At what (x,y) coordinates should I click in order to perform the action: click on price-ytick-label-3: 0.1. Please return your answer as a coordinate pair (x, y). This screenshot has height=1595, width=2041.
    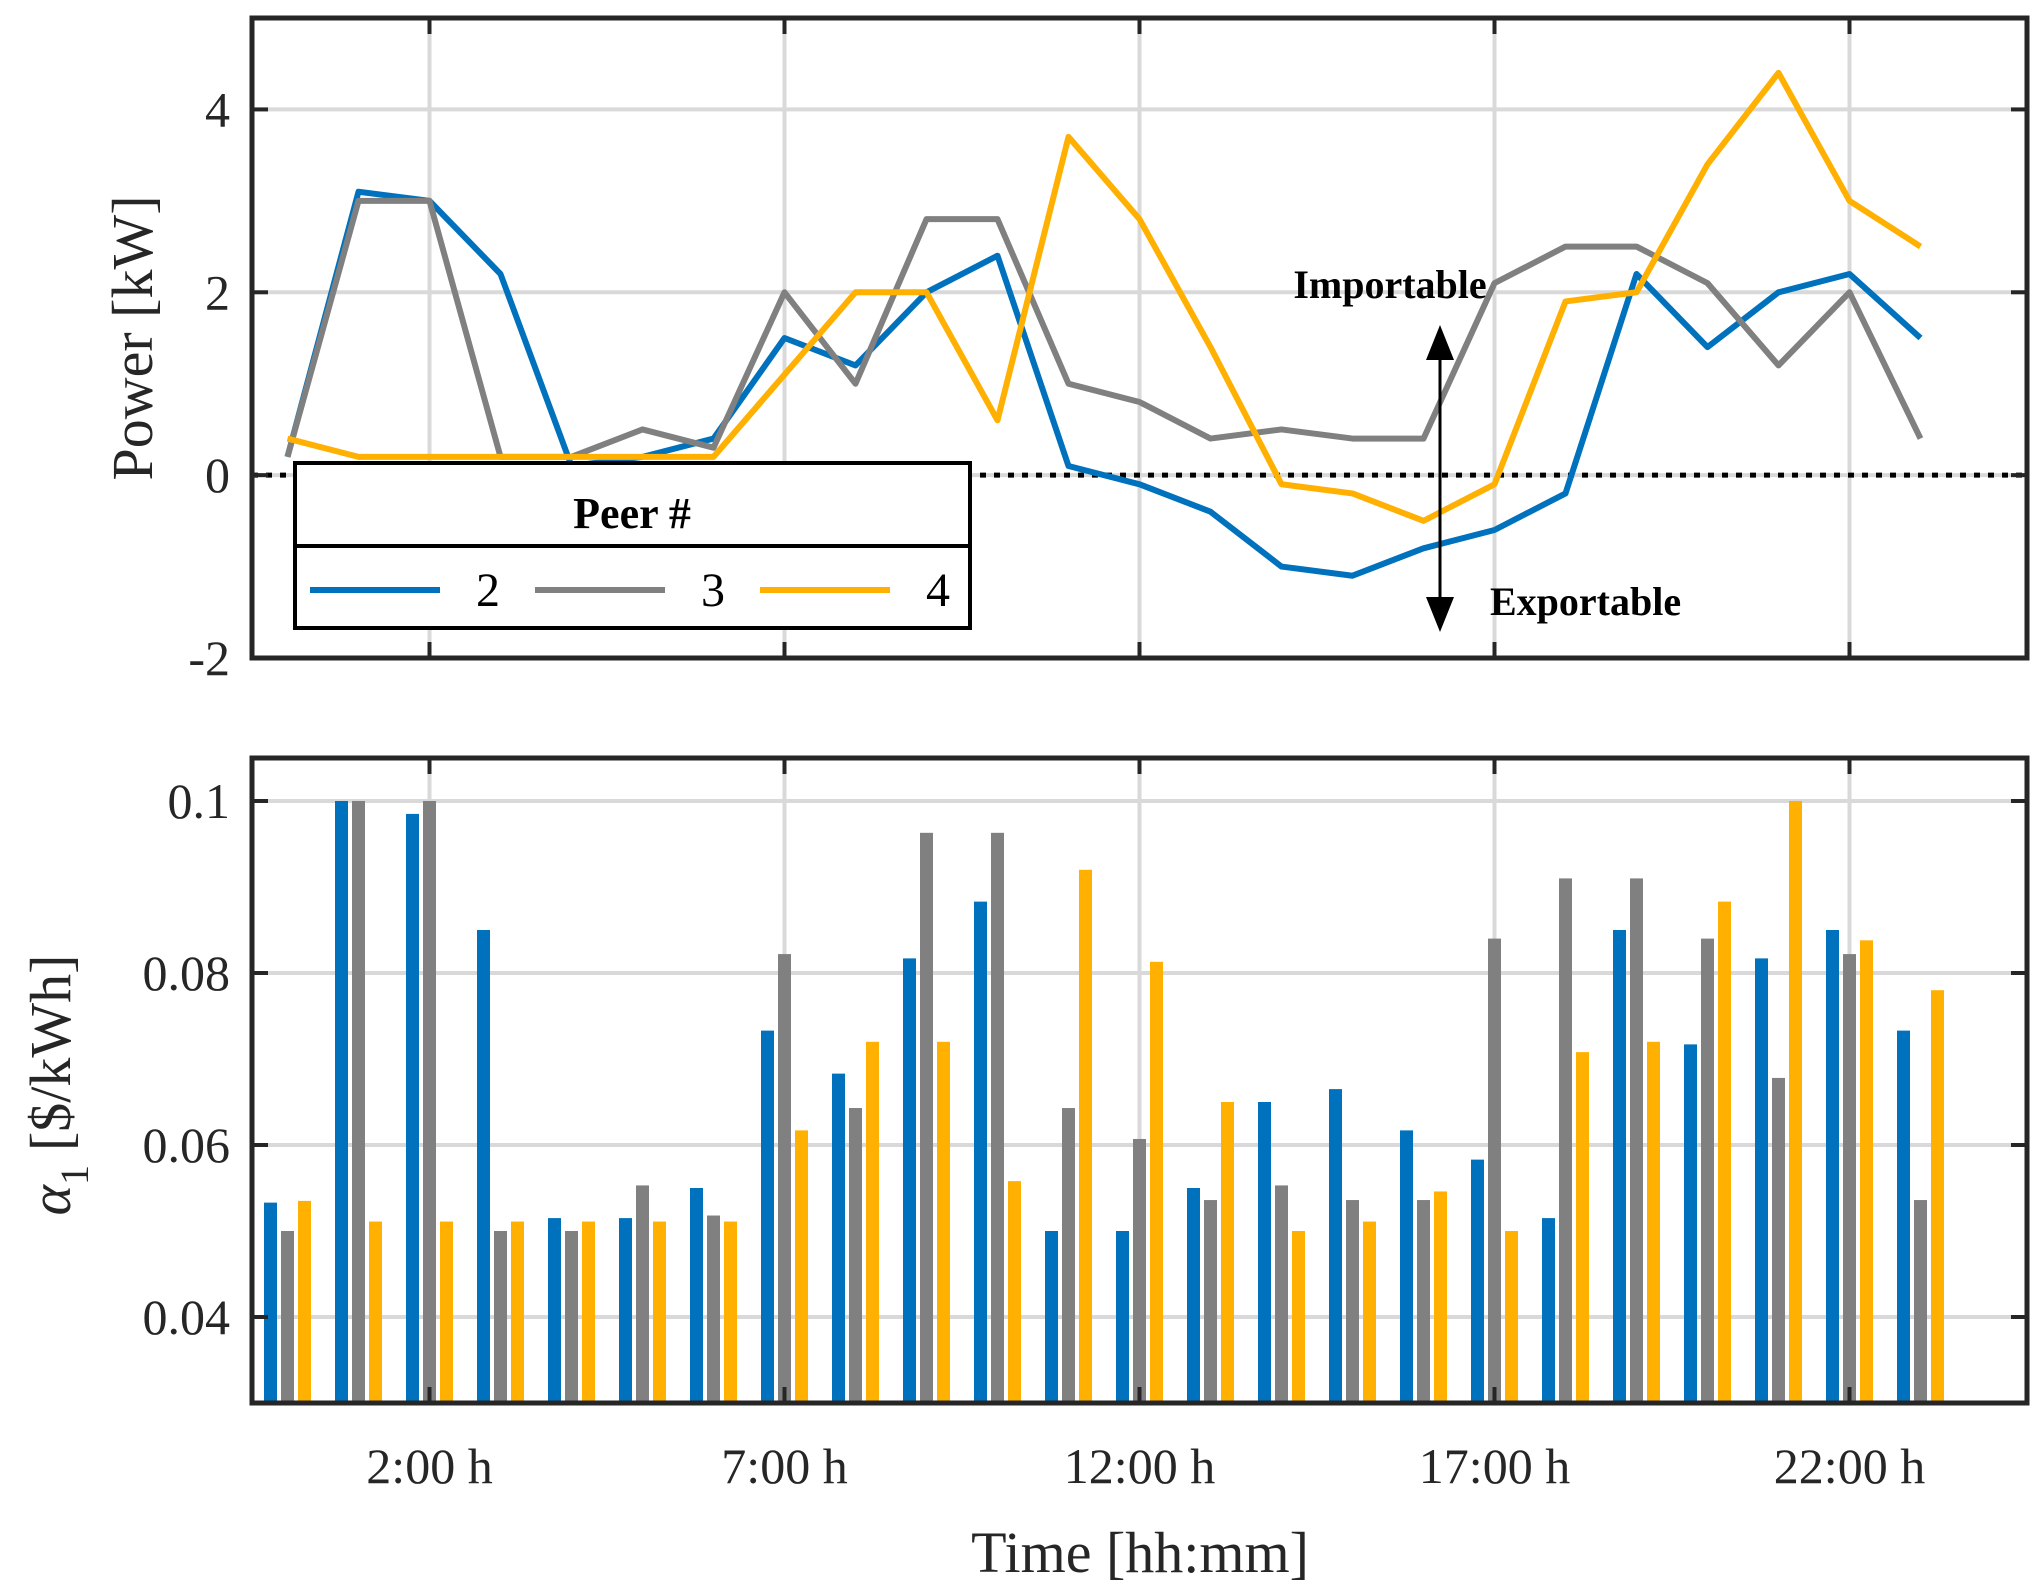
    Looking at the image, I should click on (199, 801).